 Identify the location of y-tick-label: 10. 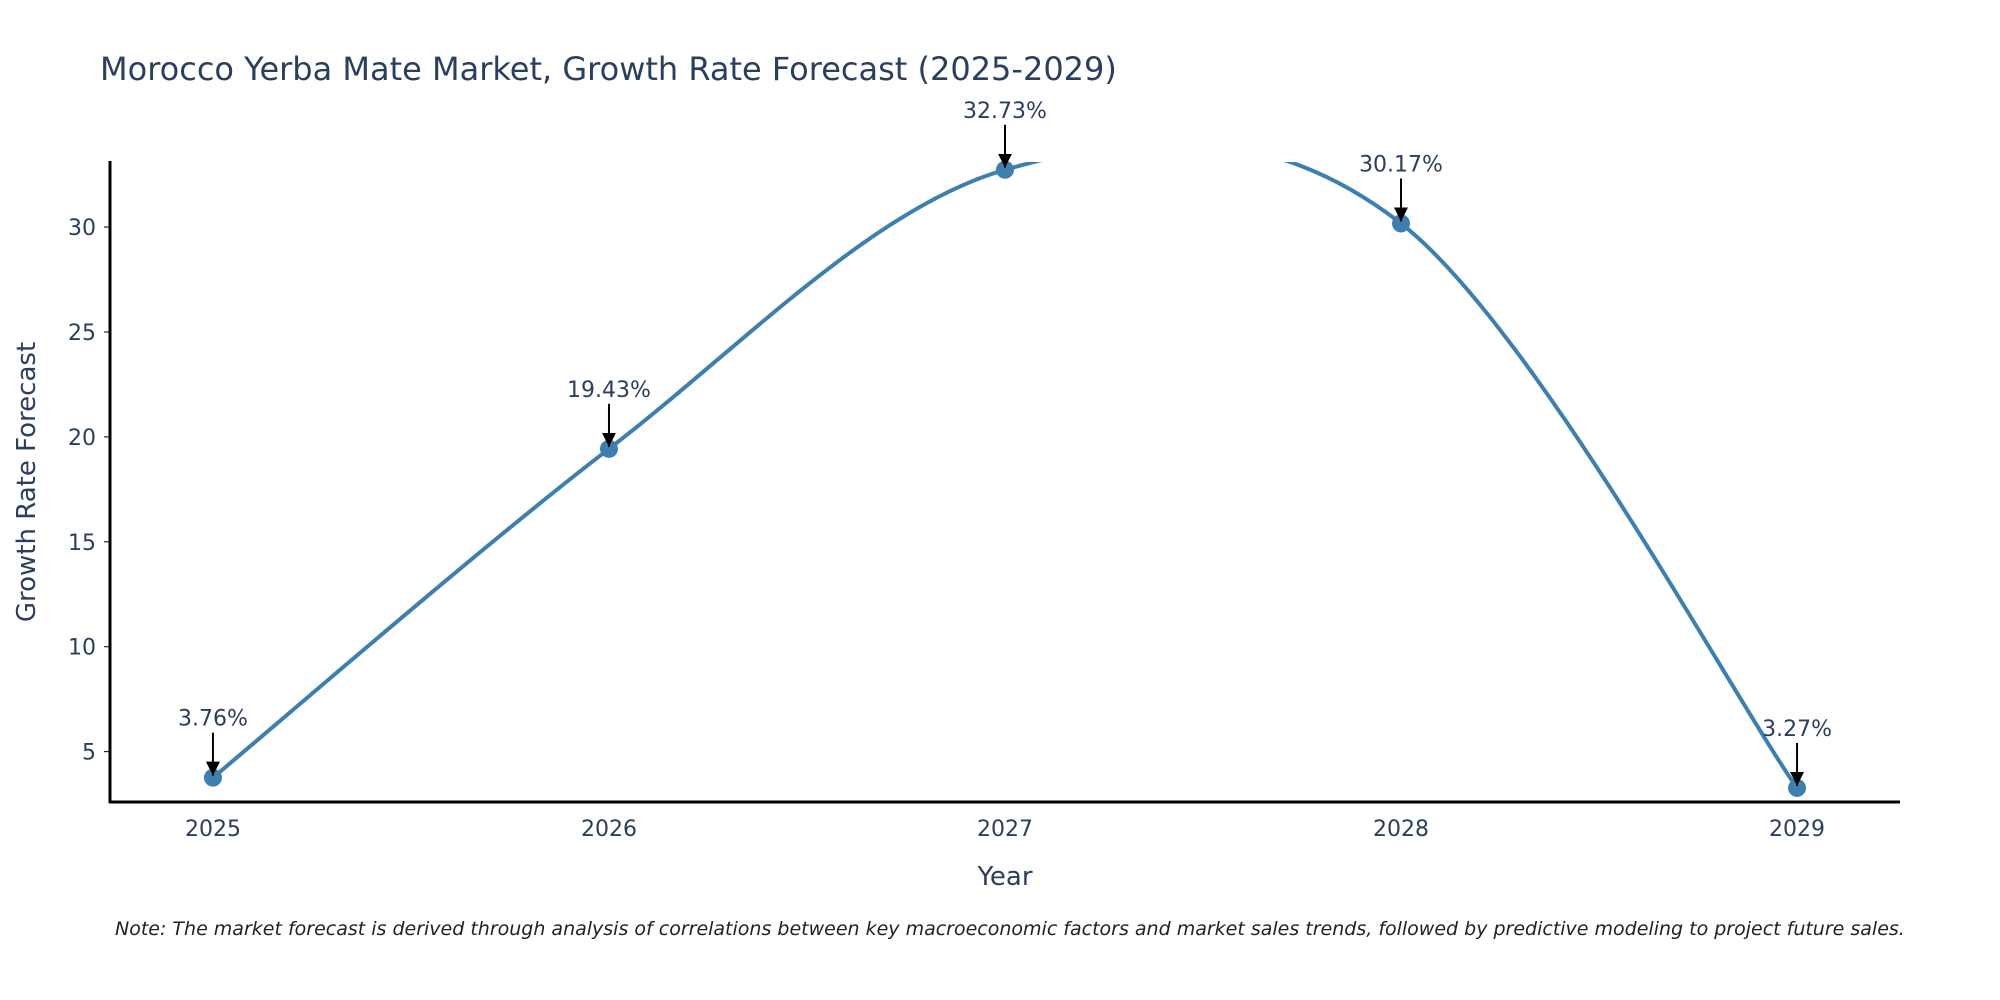
(82, 648).